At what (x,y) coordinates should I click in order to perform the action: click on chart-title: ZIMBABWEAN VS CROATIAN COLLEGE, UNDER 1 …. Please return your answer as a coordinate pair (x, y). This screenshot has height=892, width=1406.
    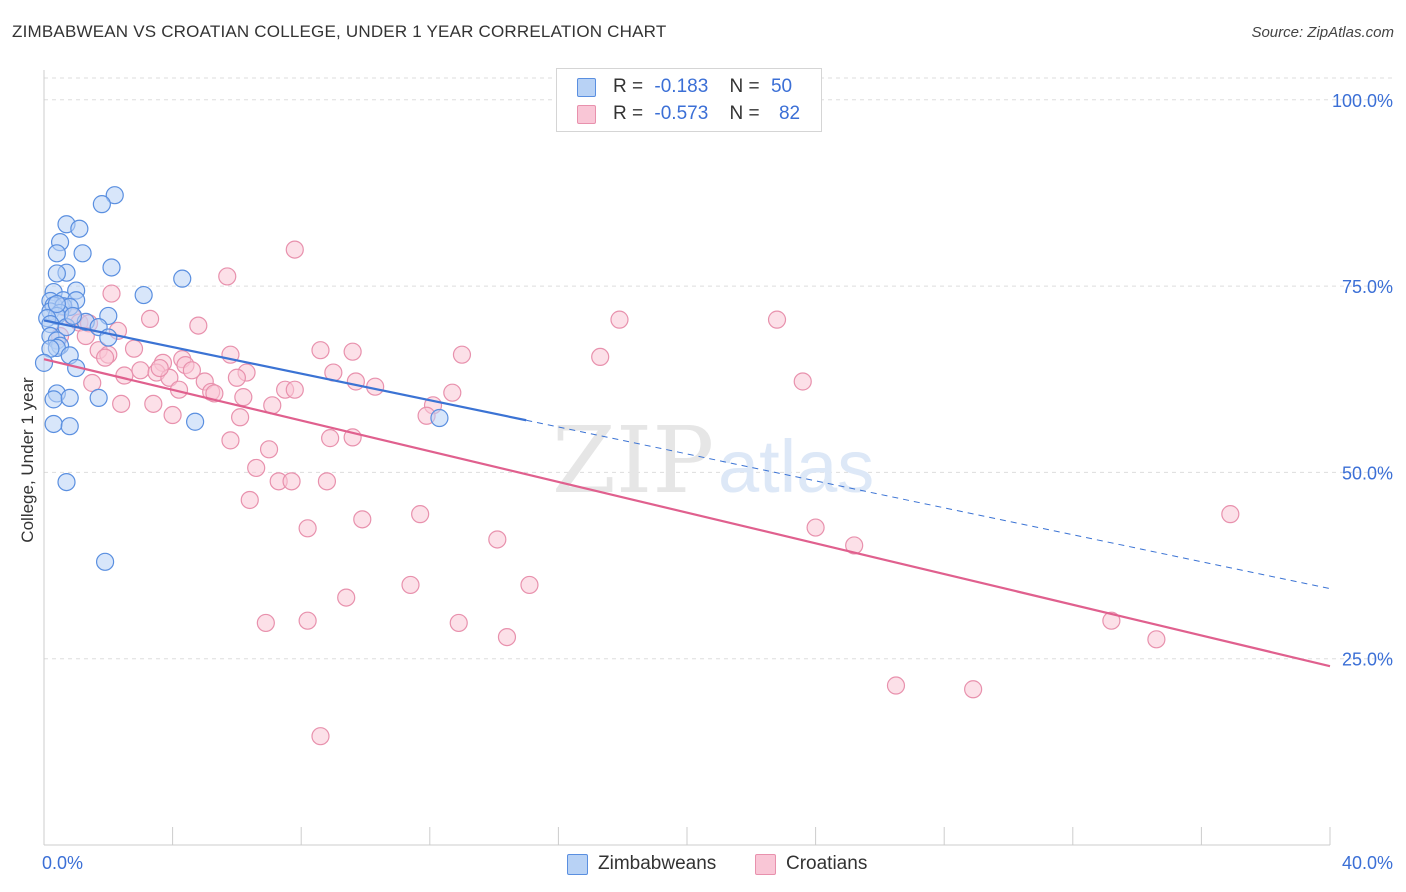
    Looking at the image, I should click on (339, 31).